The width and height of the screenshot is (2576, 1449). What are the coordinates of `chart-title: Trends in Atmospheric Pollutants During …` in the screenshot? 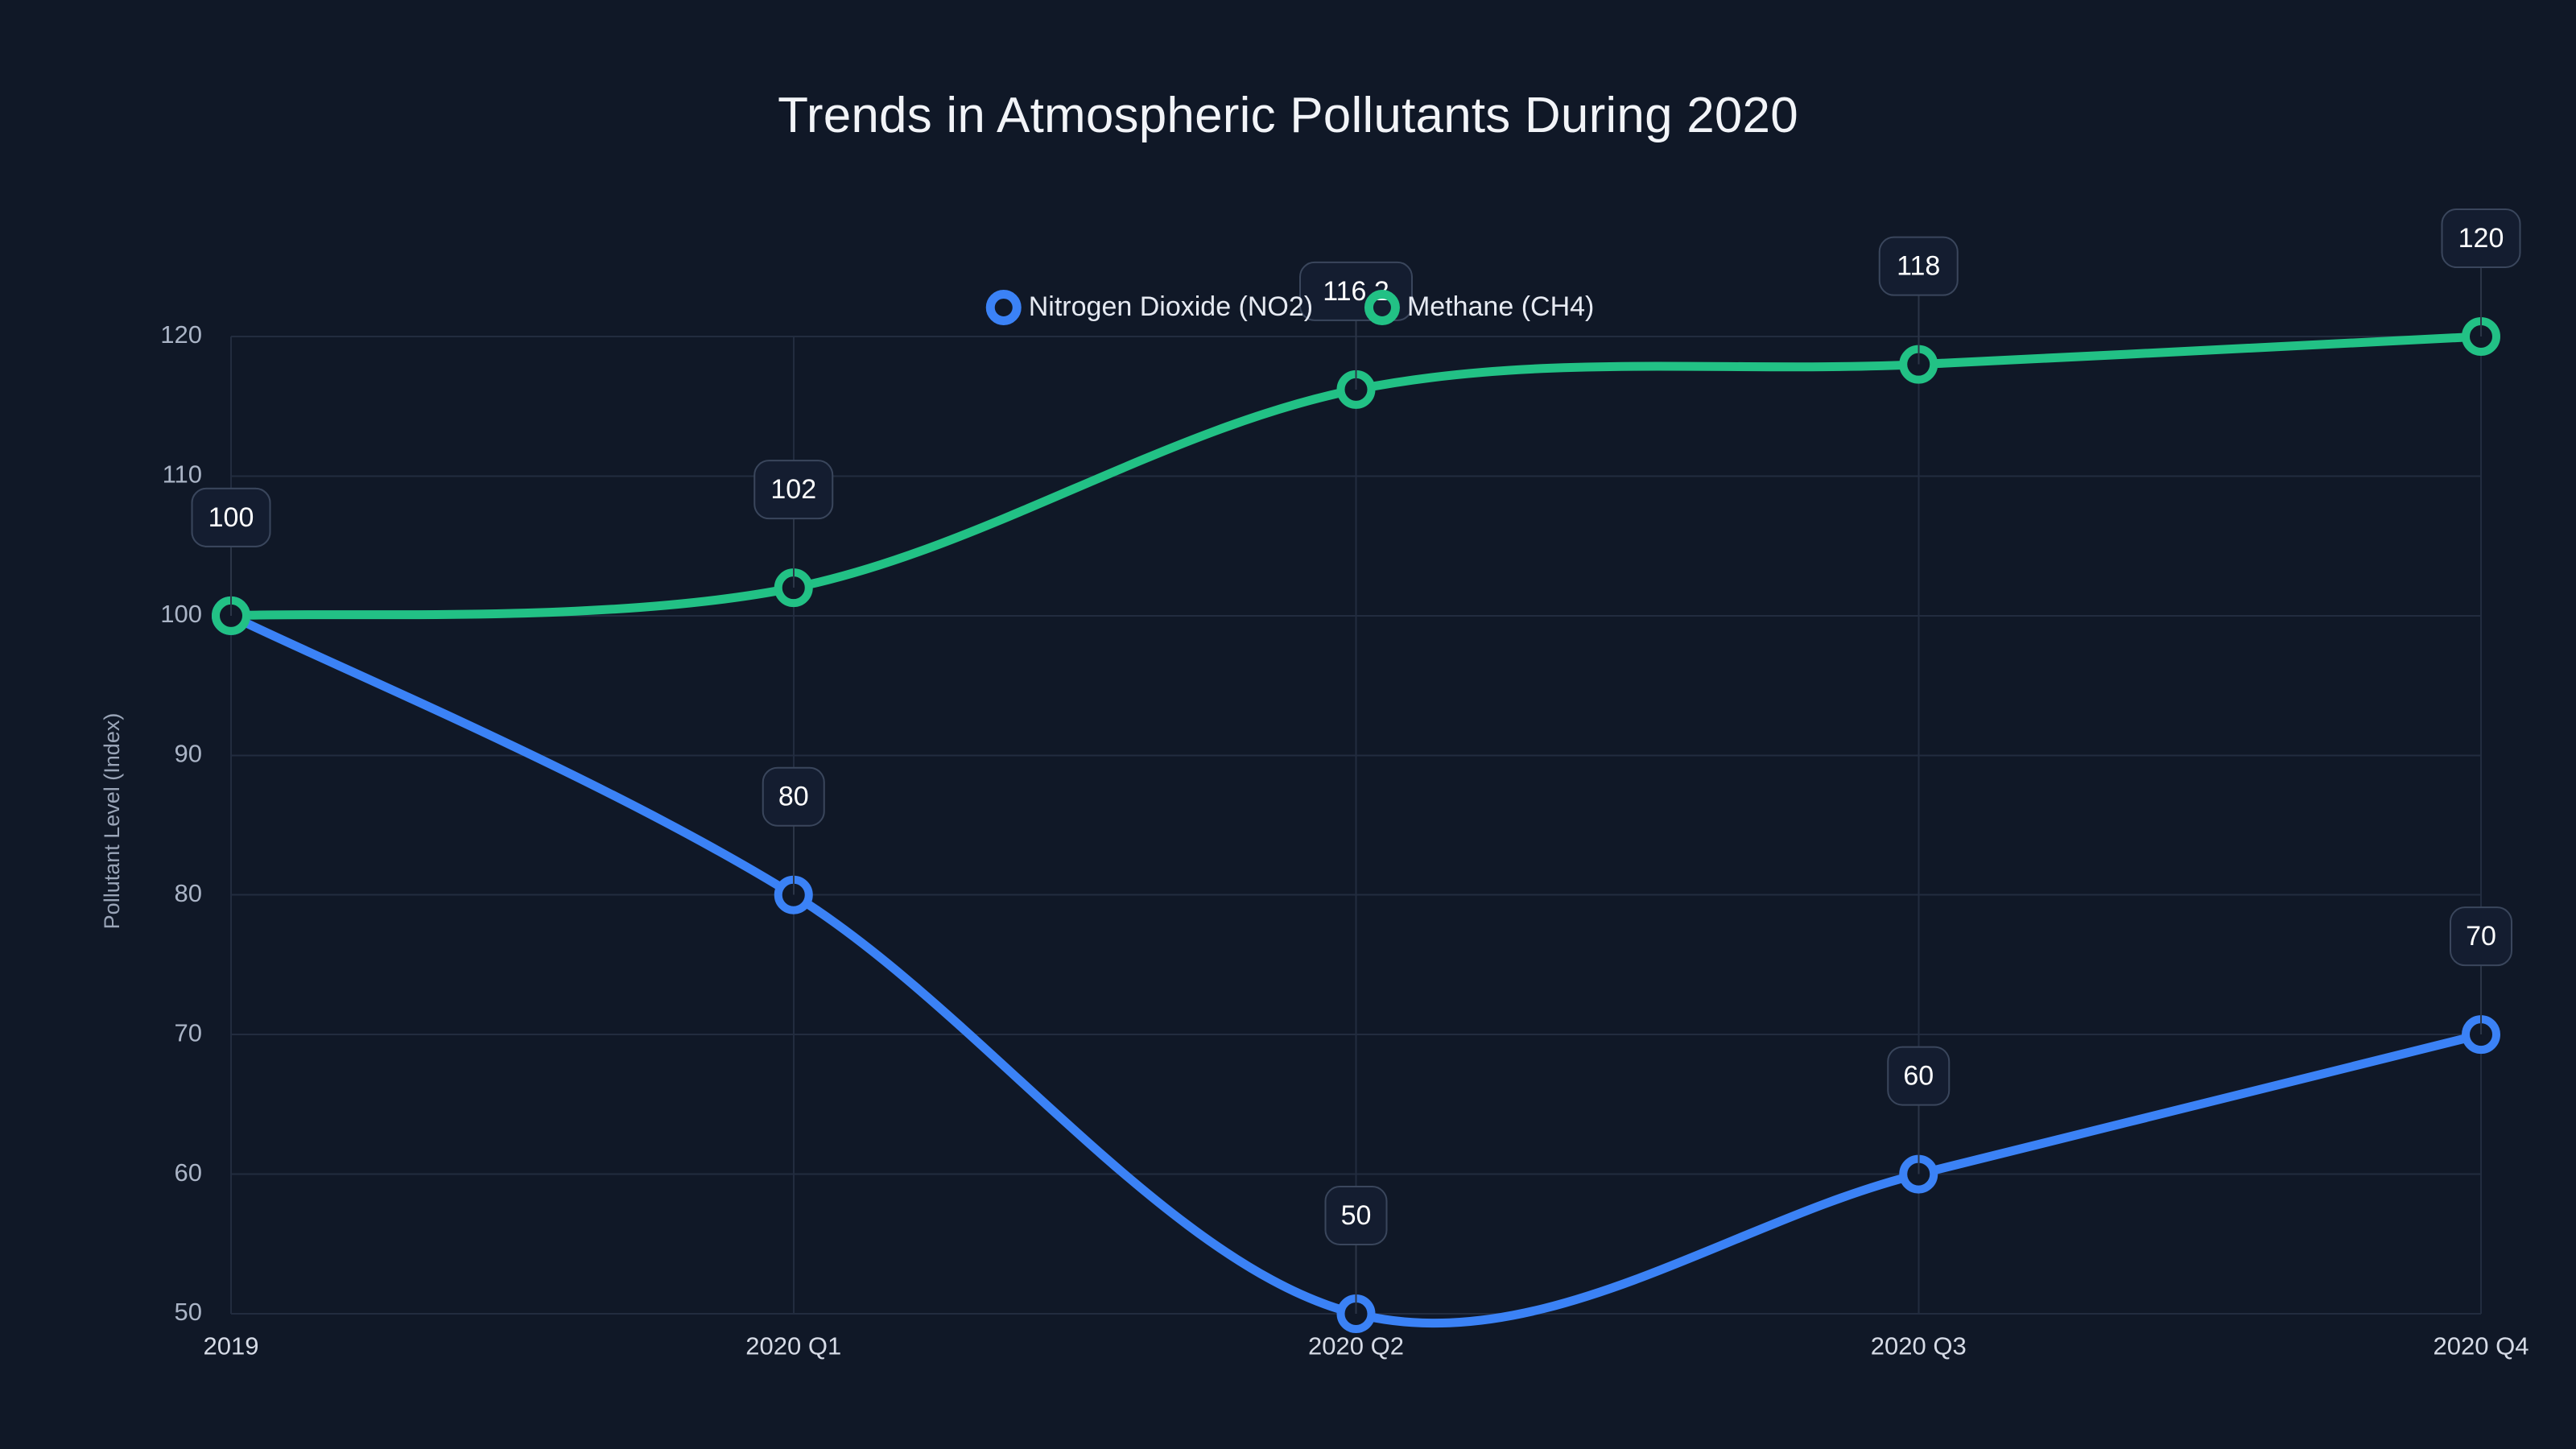 It's located at (1288, 116).